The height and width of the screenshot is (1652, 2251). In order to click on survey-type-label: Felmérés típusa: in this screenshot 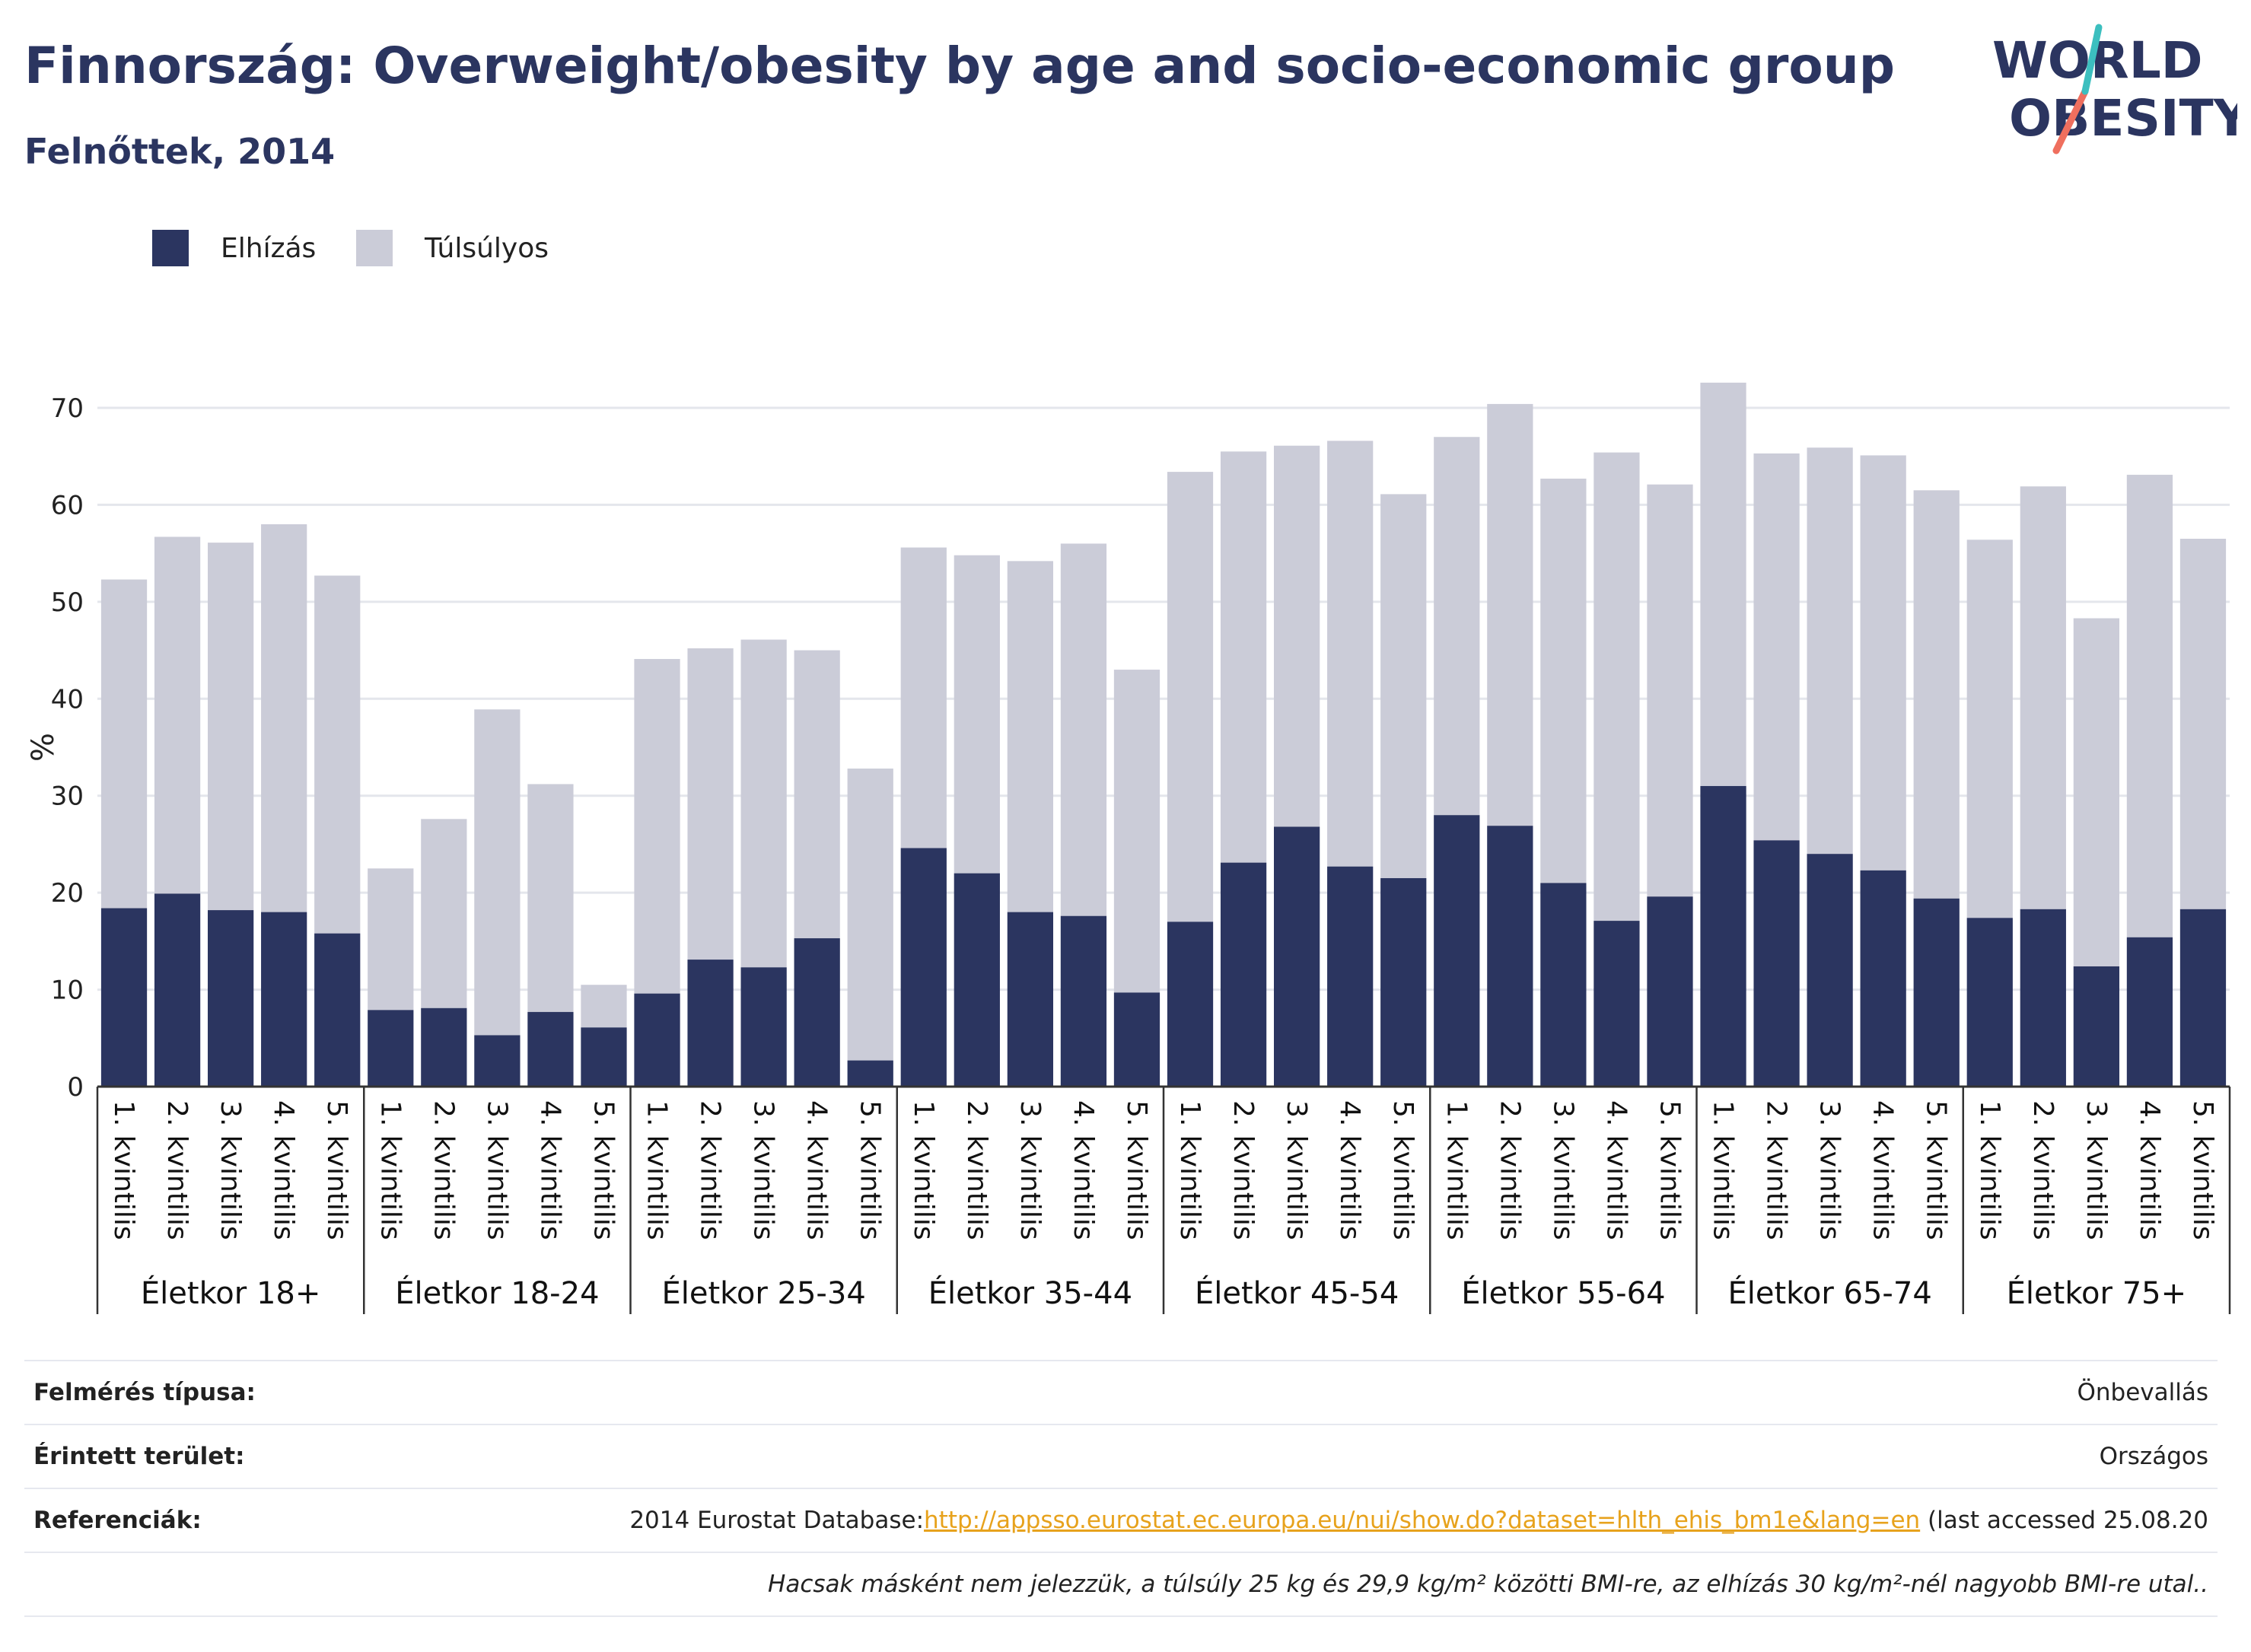, I will do `click(144, 1392)`.